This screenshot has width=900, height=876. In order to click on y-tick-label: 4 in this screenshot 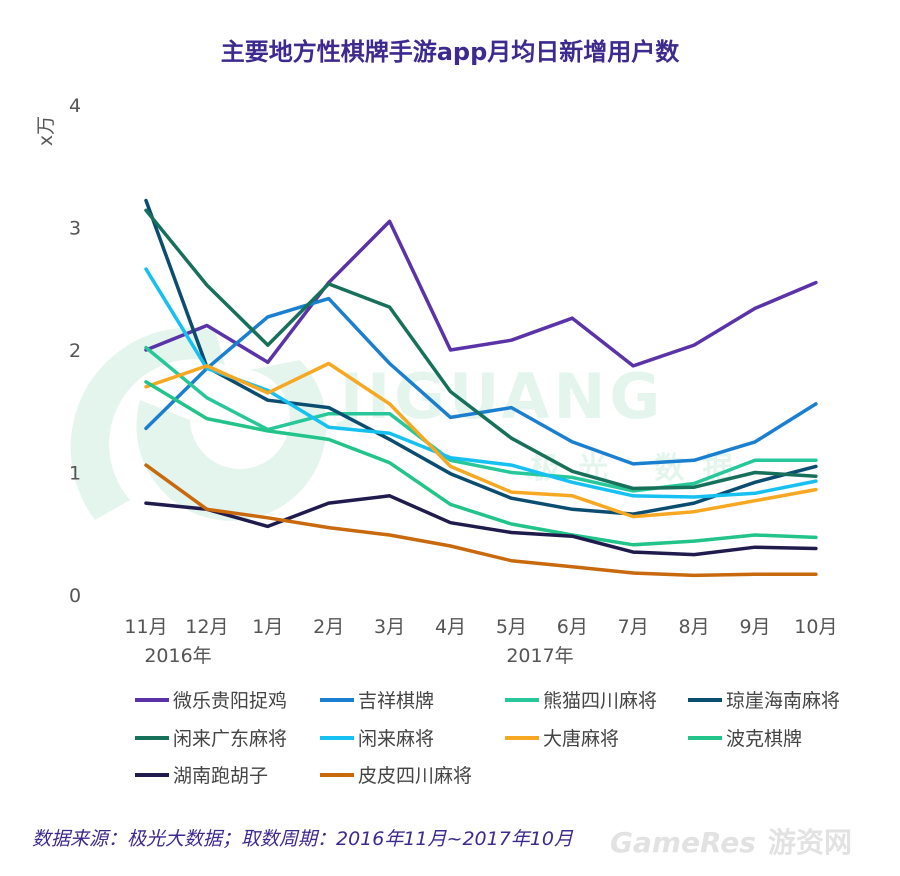, I will do `click(75, 106)`.